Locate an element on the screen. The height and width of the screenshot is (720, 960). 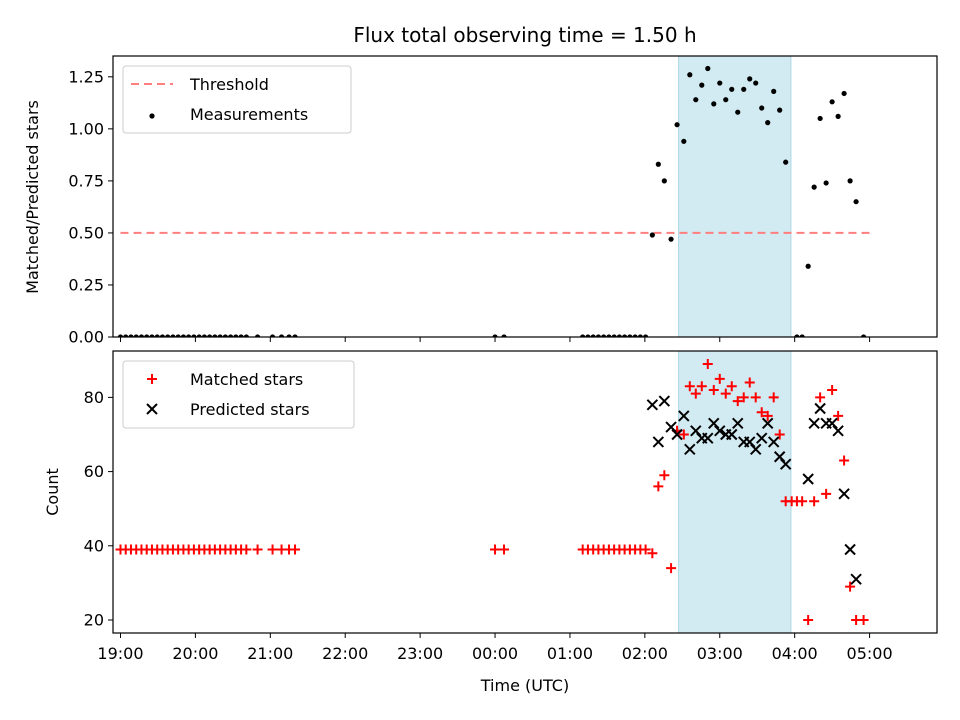
x-tick-label: 23:00 is located at coordinates (420, 653).